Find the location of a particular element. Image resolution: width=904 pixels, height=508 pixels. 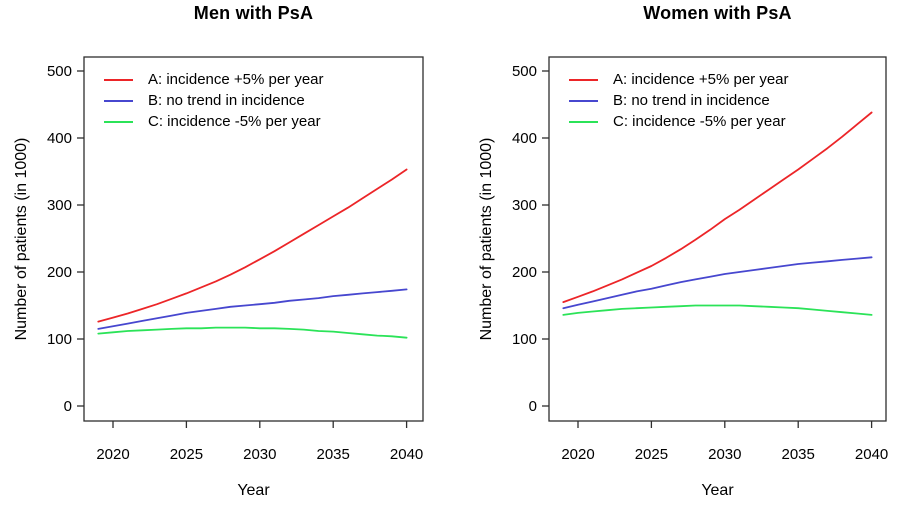

women-x-axis-label: Year is located at coordinates (717, 490).